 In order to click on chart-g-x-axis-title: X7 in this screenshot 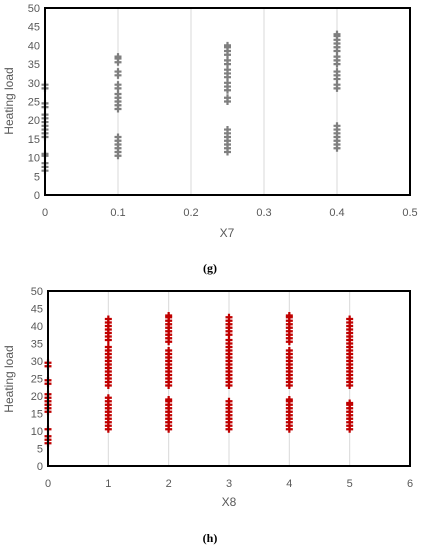, I will do `click(227, 233)`.